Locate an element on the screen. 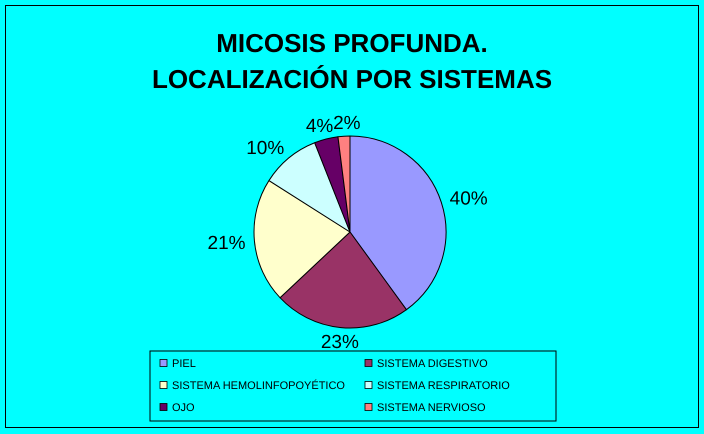 Image resolution: width=704 pixels, height=434 pixels. chart-title: MICOSIS PROFUNDA. LOCALIZACIÓN POR SISTEMAS is located at coordinates (352, 61).